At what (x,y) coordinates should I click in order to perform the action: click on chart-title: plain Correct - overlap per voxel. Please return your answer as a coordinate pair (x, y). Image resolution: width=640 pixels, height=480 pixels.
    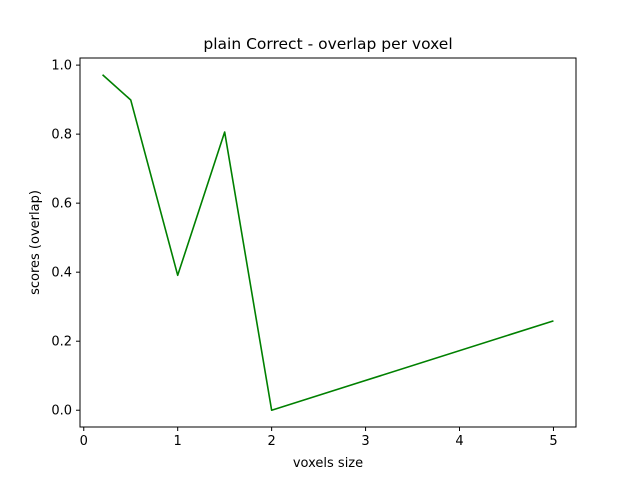
    Looking at the image, I should click on (327, 44).